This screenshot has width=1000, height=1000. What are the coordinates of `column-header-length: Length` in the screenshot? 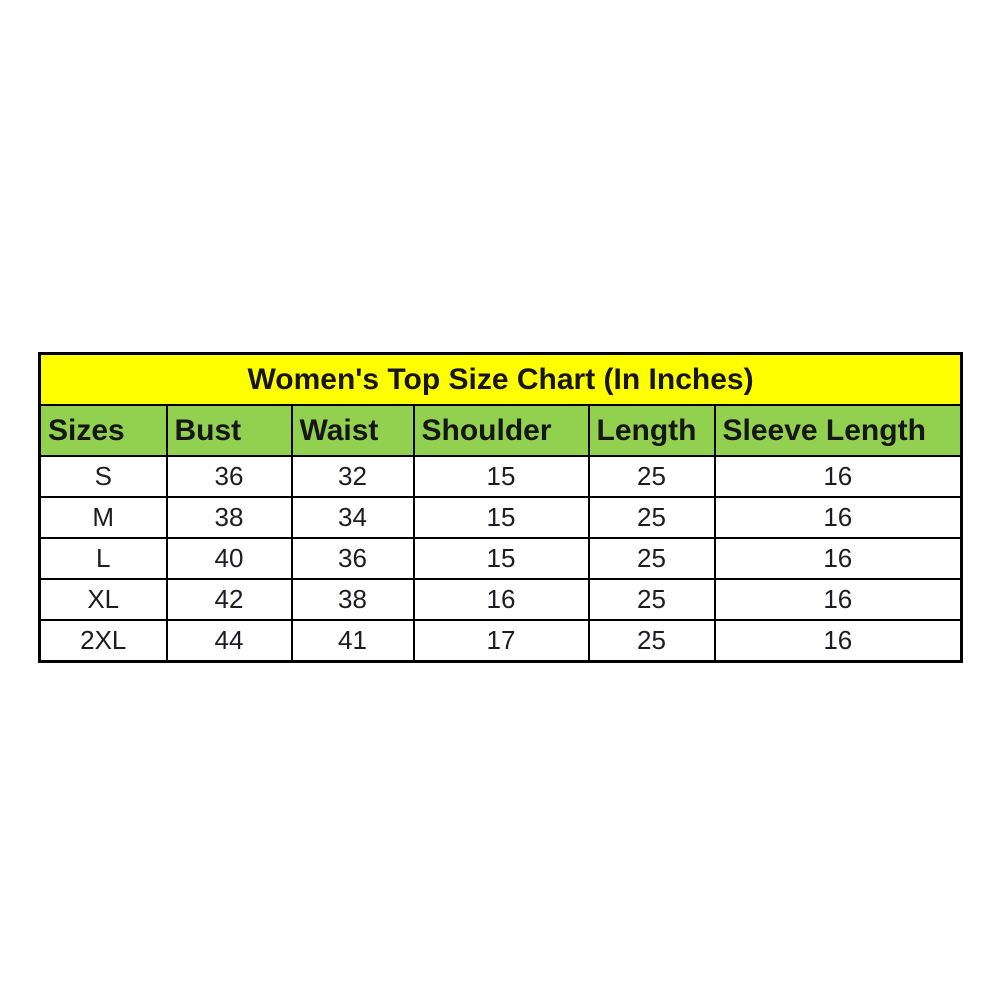 It's located at (651, 430).